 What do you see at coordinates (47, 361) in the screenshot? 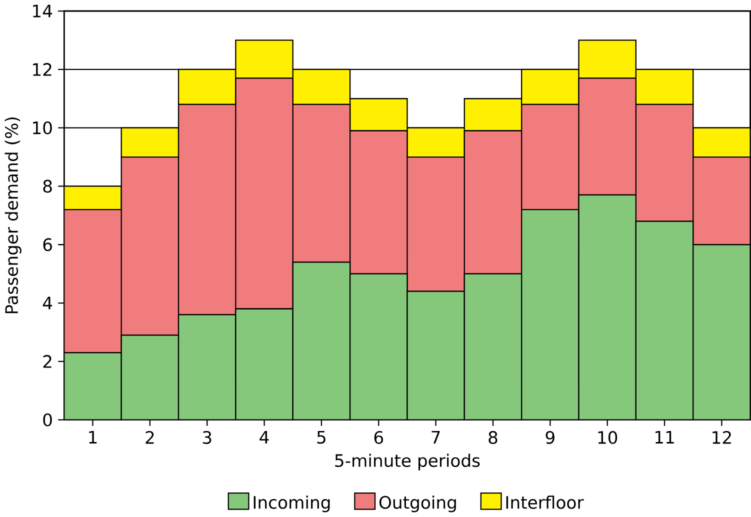
I see `y-tick-label: 2` at bounding box center [47, 361].